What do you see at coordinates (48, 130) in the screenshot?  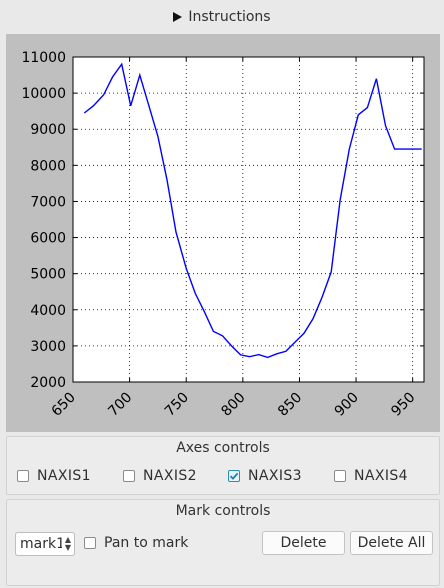 I see `y-tick-label: 9000` at bounding box center [48, 130].